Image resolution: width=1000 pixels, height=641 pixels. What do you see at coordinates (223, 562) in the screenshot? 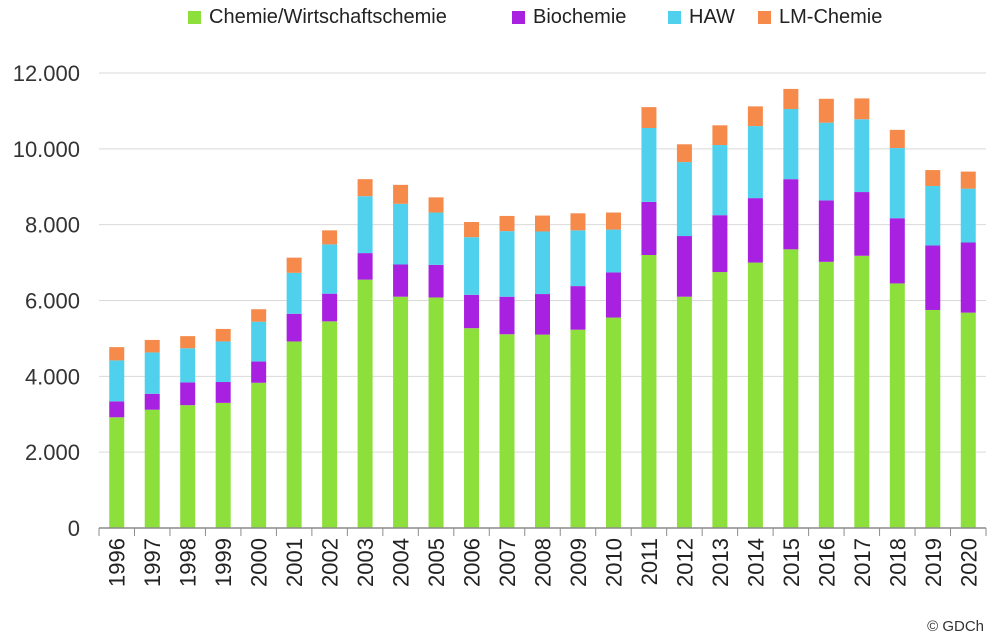
I see `x-tick-label: 1999` at bounding box center [223, 562].